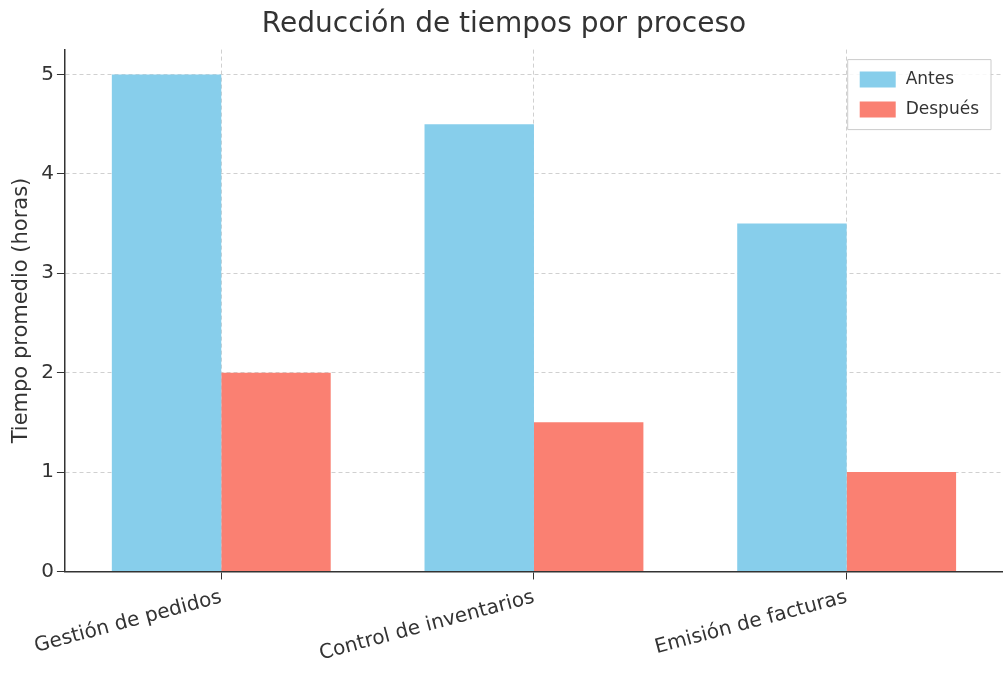 The height and width of the screenshot is (677, 1003). What do you see at coordinates (750, 621) in the screenshot?
I see `x-tick-label: Emisión de facturas` at bounding box center [750, 621].